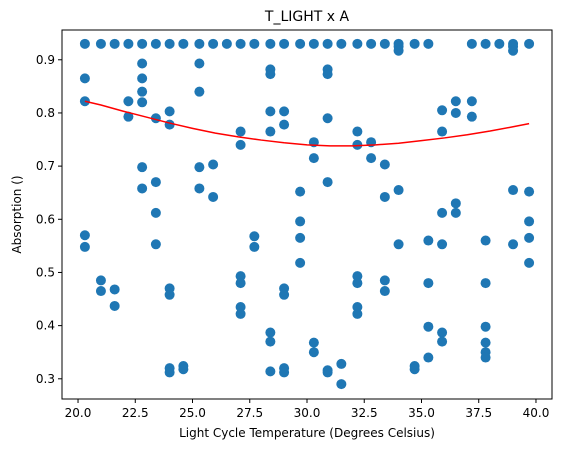 The height and width of the screenshot is (453, 567). I want to click on x-tick-label: 35.0, so click(421, 413).